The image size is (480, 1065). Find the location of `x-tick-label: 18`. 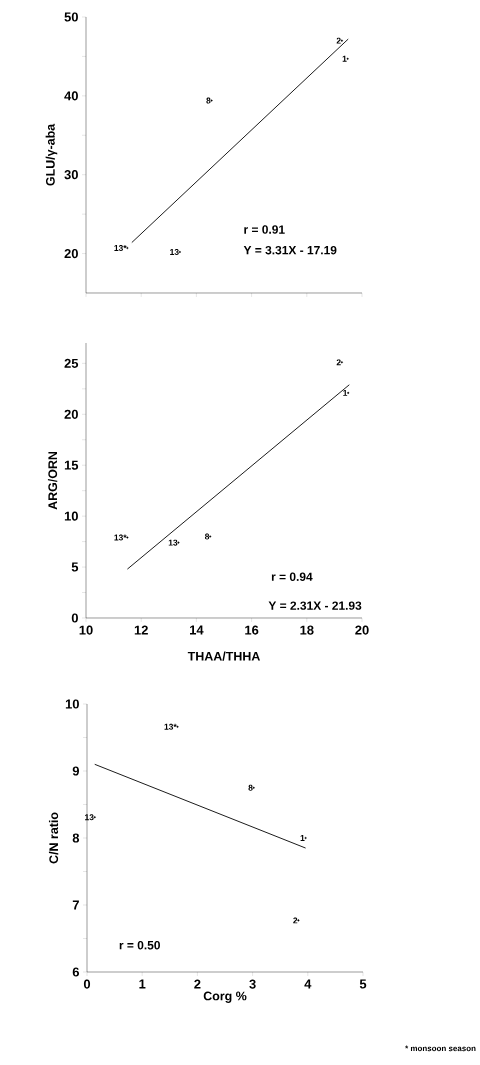

x-tick-label: 18 is located at coordinates (307, 630).